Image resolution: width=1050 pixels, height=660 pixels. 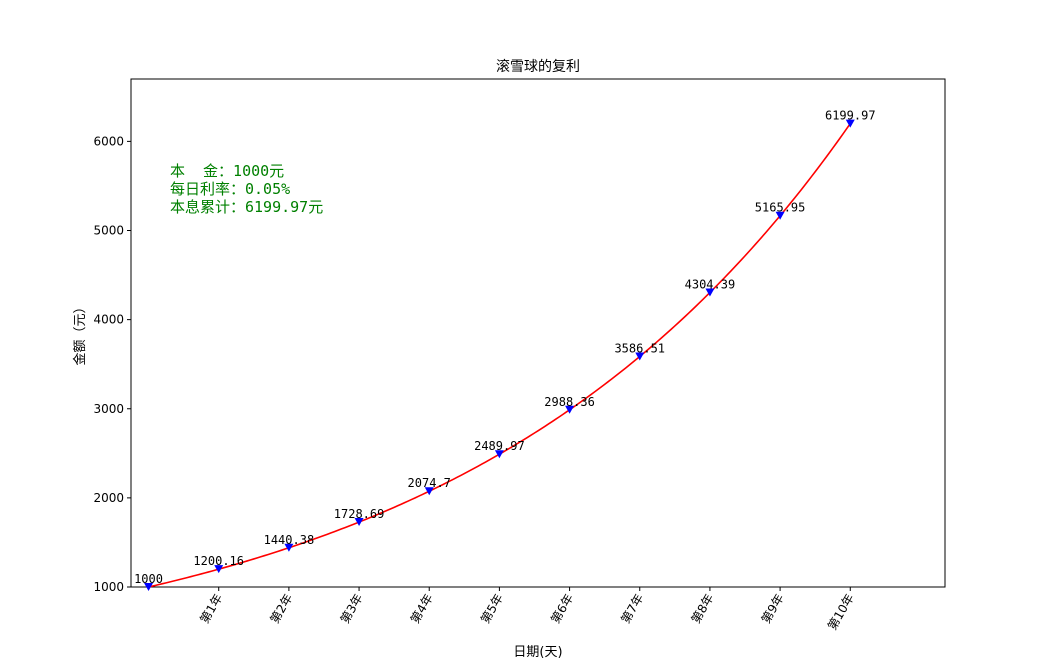 I want to click on x-tick-label: 第10年, so click(x=841, y=612).